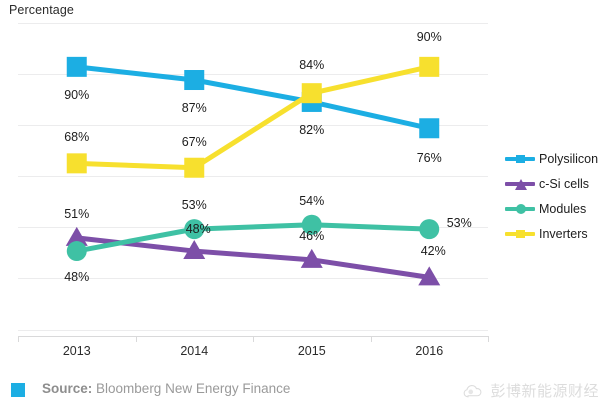 The image size is (609, 410). I want to click on legend-marker-triangle-icon, so click(520, 184).